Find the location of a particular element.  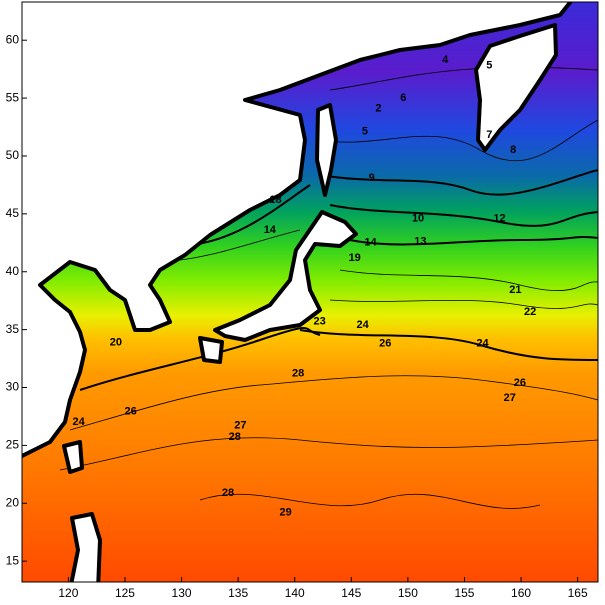

x-tick-label: 150 is located at coordinates (408, 593).